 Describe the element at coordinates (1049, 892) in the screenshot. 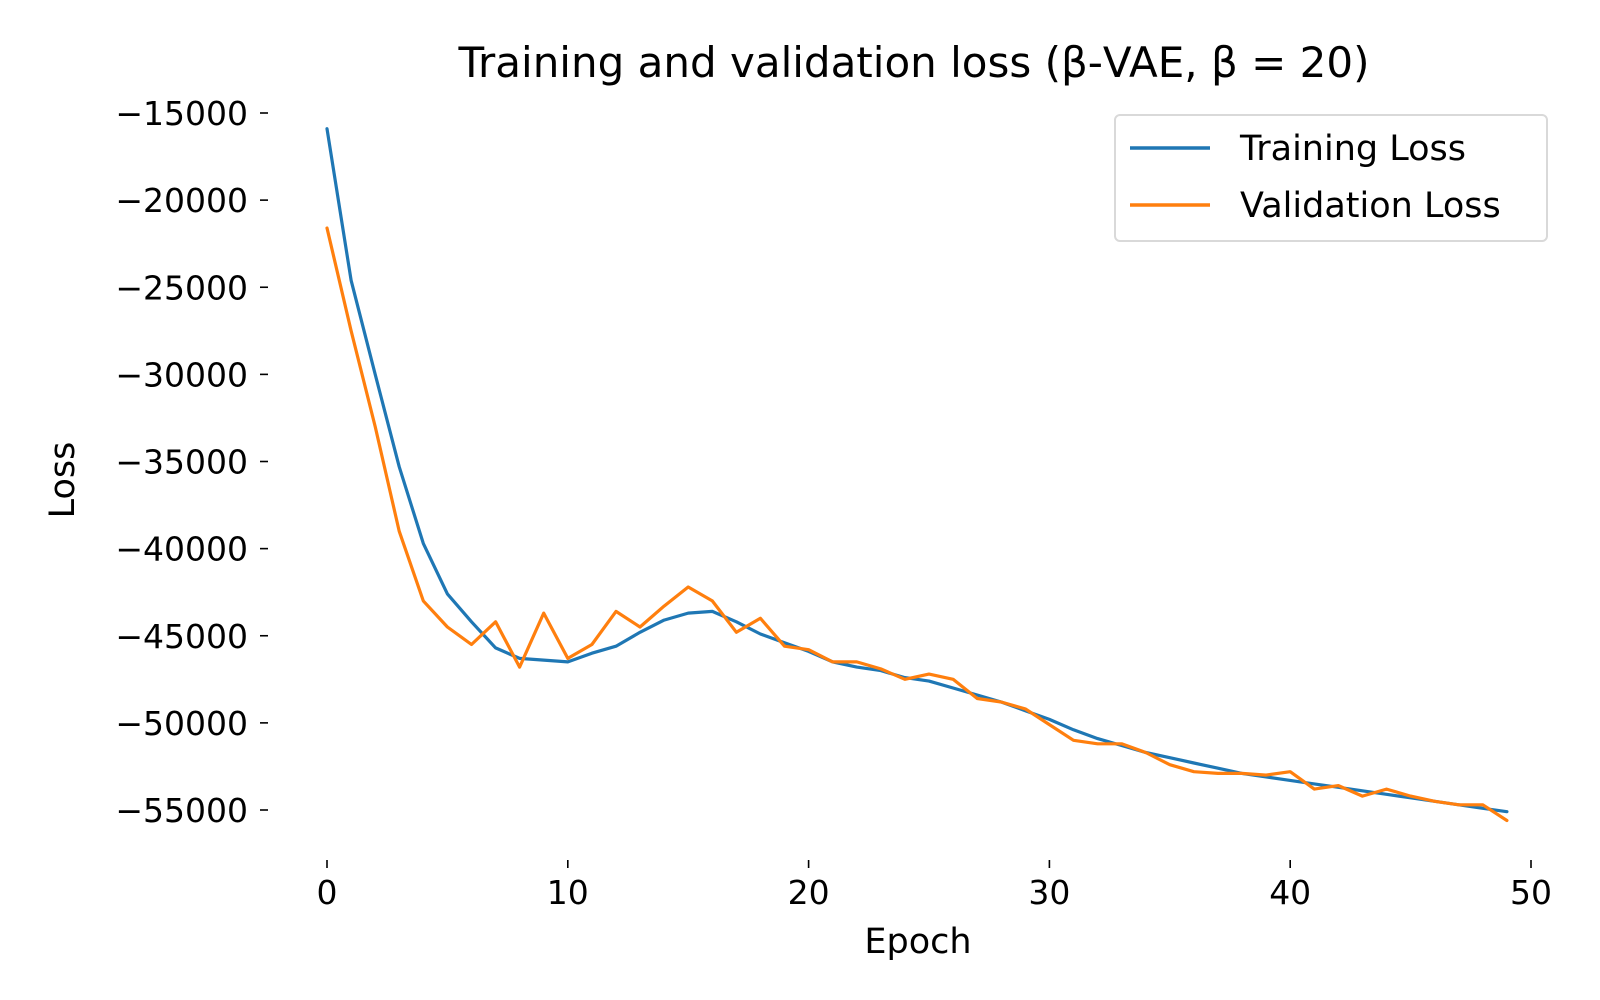

I see `x-tick-label: 30` at that location.